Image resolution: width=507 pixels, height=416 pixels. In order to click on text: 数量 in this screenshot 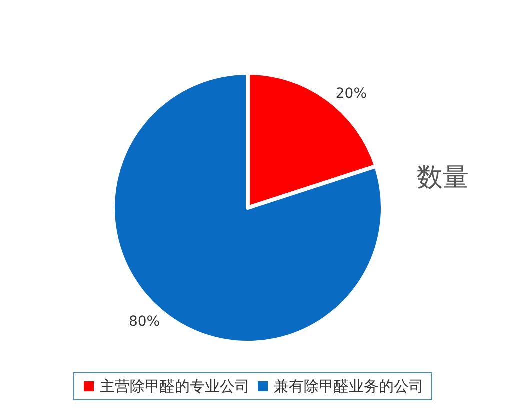, I will do `click(443, 178)`.